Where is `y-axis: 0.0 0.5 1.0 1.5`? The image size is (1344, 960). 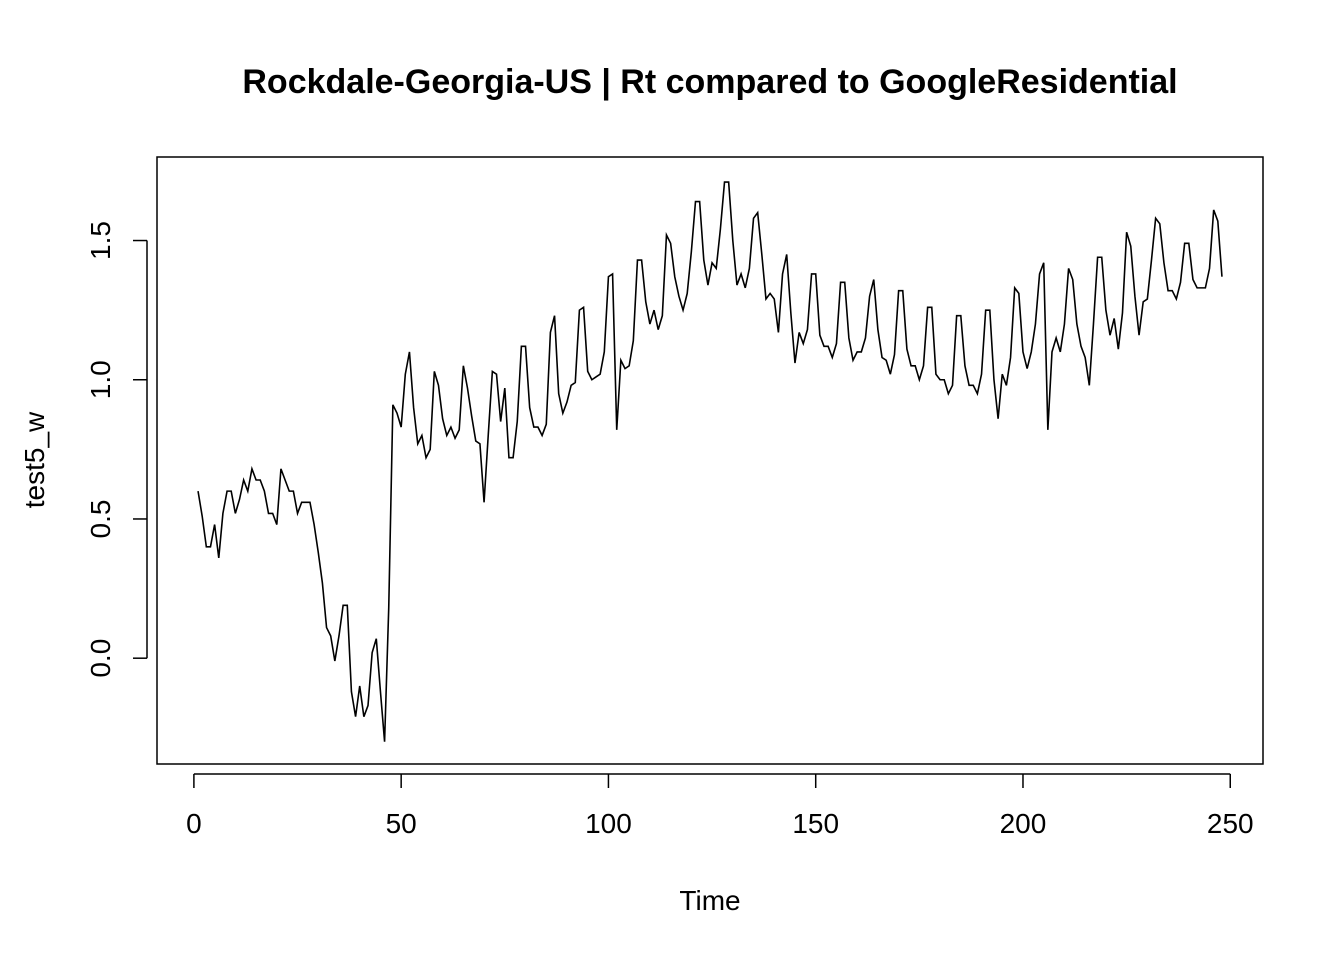
y-axis: 0.0 0.5 1.0 1.5 is located at coordinates (116, 449).